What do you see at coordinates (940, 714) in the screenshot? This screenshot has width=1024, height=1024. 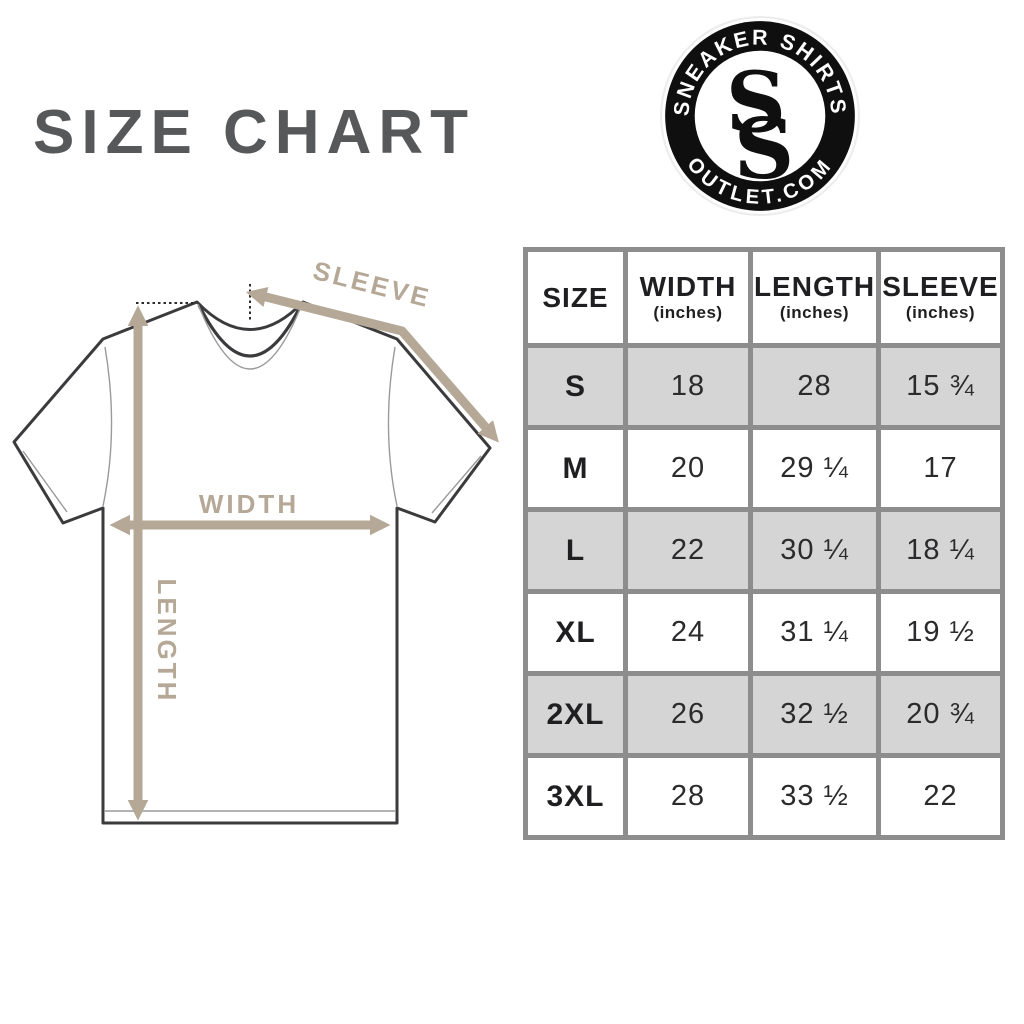 I see `table-row-2xl-sleeve: 20 ¾` at bounding box center [940, 714].